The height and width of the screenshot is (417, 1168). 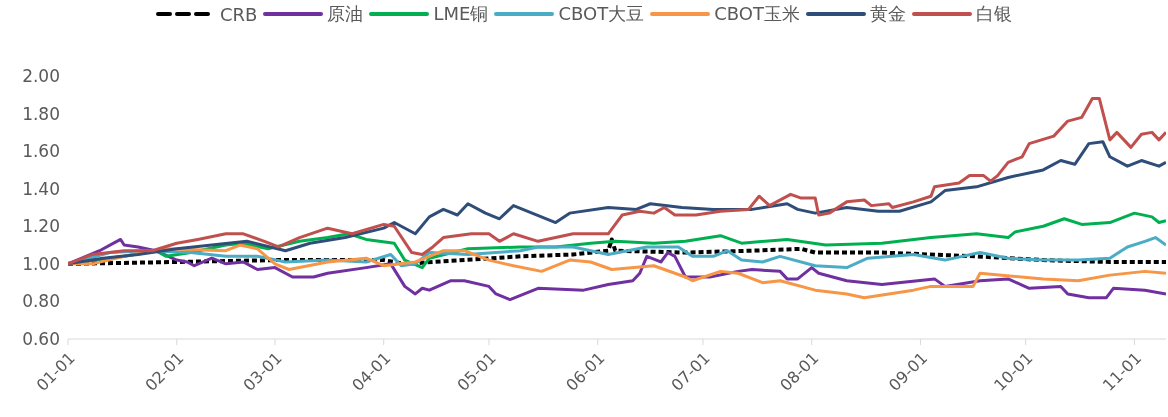 What do you see at coordinates (41, 151) in the screenshot?
I see `y-tick-label: 1.60` at bounding box center [41, 151].